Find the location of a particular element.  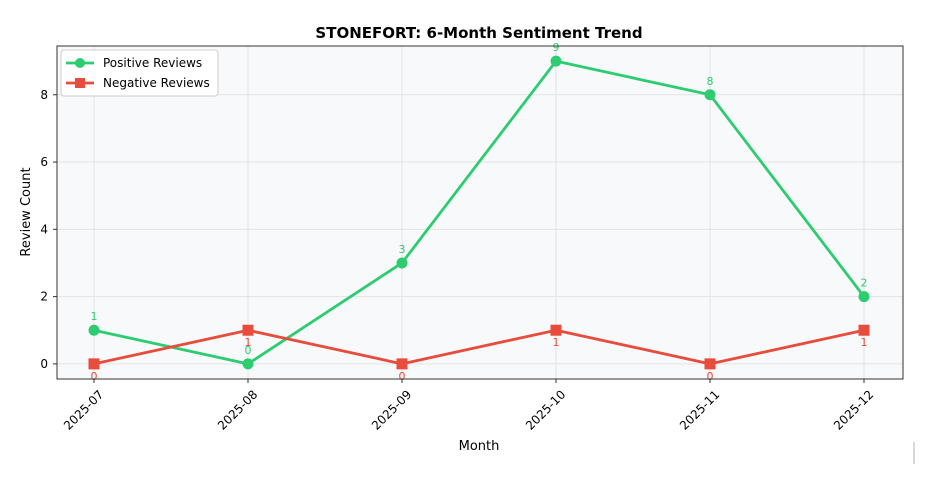

x-tick-label: 2025-08 is located at coordinates (237, 409).